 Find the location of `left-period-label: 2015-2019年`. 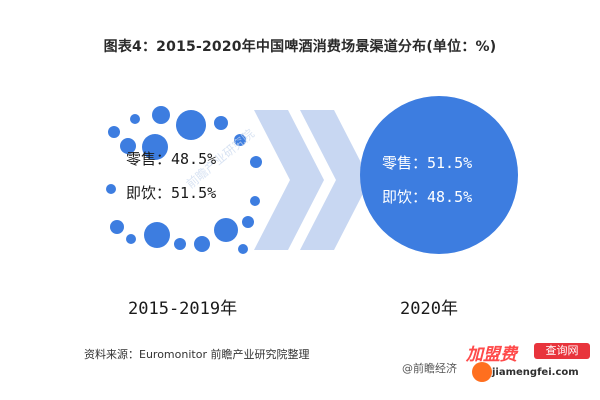

left-period-label: 2015-2019年 is located at coordinates (183, 309).